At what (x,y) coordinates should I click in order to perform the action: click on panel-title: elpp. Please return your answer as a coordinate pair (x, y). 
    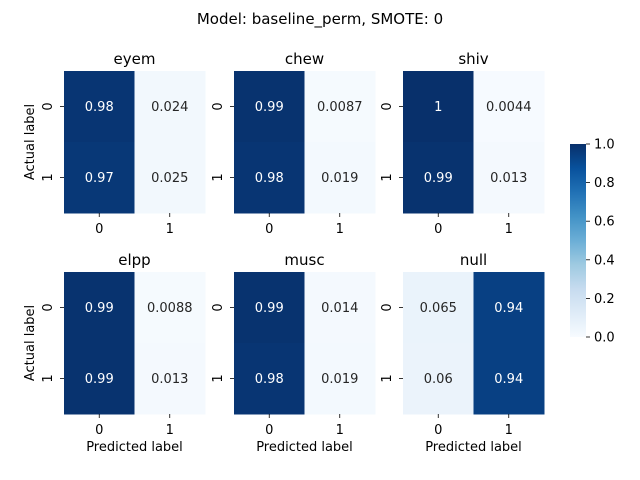
    Looking at the image, I should click on (134, 260).